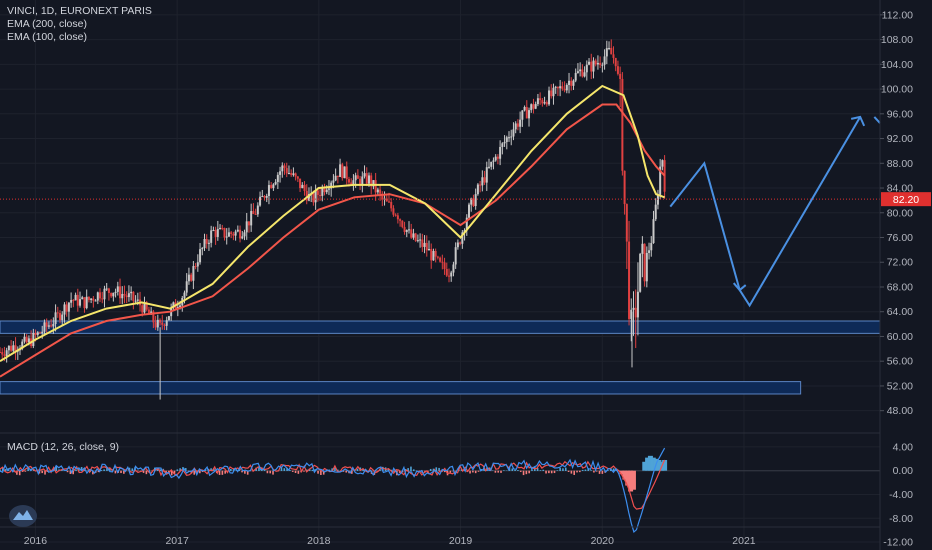 The image size is (932, 550). What do you see at coordinates (744, 541) in the screenshot?
I see `time-axis-label: 2021` at bounding box center [744, 541].